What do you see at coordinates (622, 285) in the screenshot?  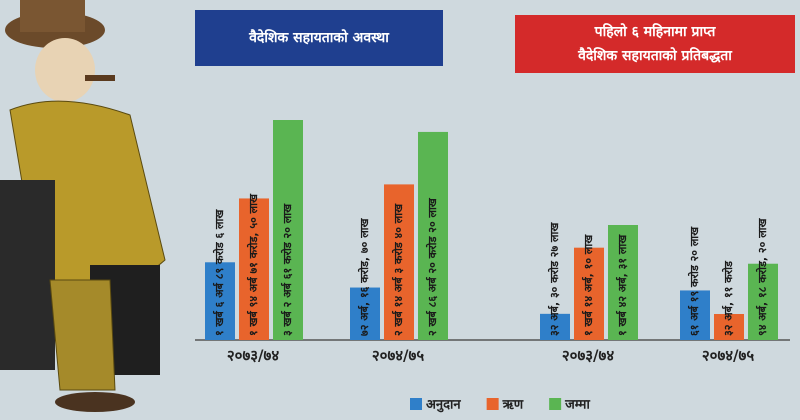 I see `value-label: १ खर्ब ४२ अर्ब, ३१ लाख` at bounding box center [622, 285].